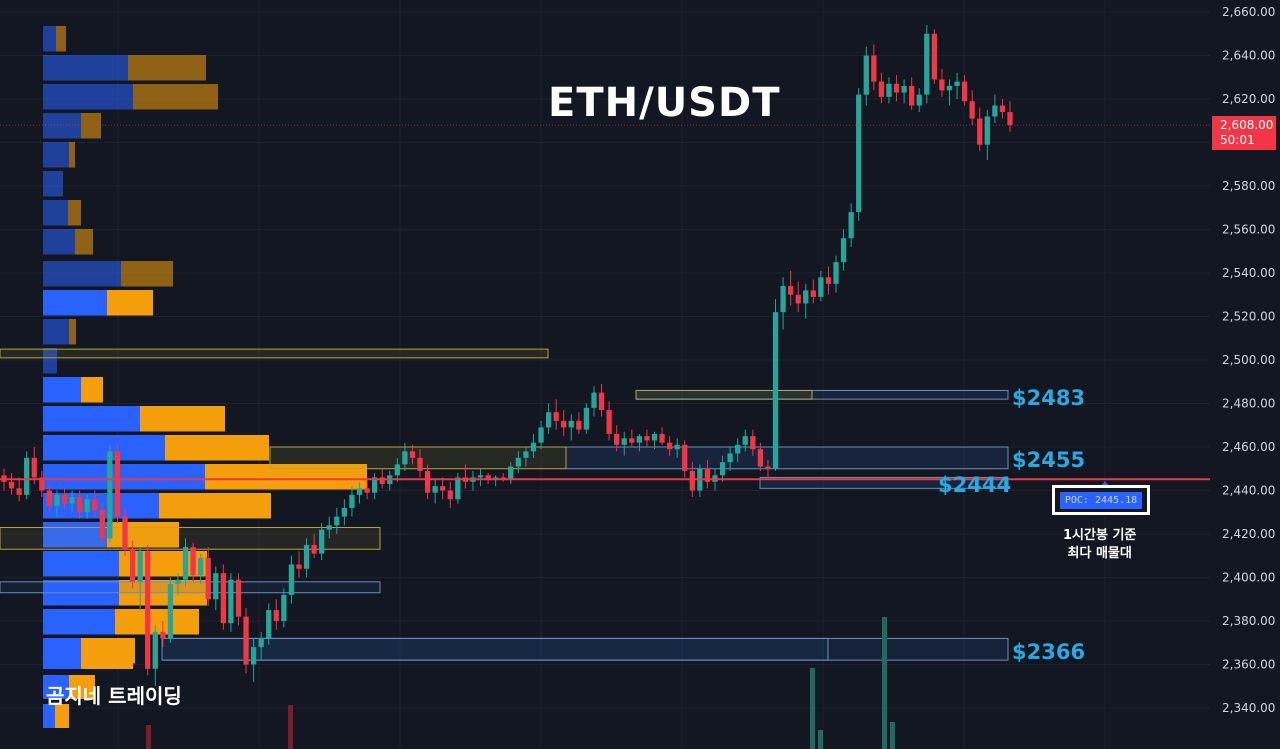  Describe the element at coordinates (1248, 273) in the screenshot. I see `y-tick-label: 2,540.00` at that location.